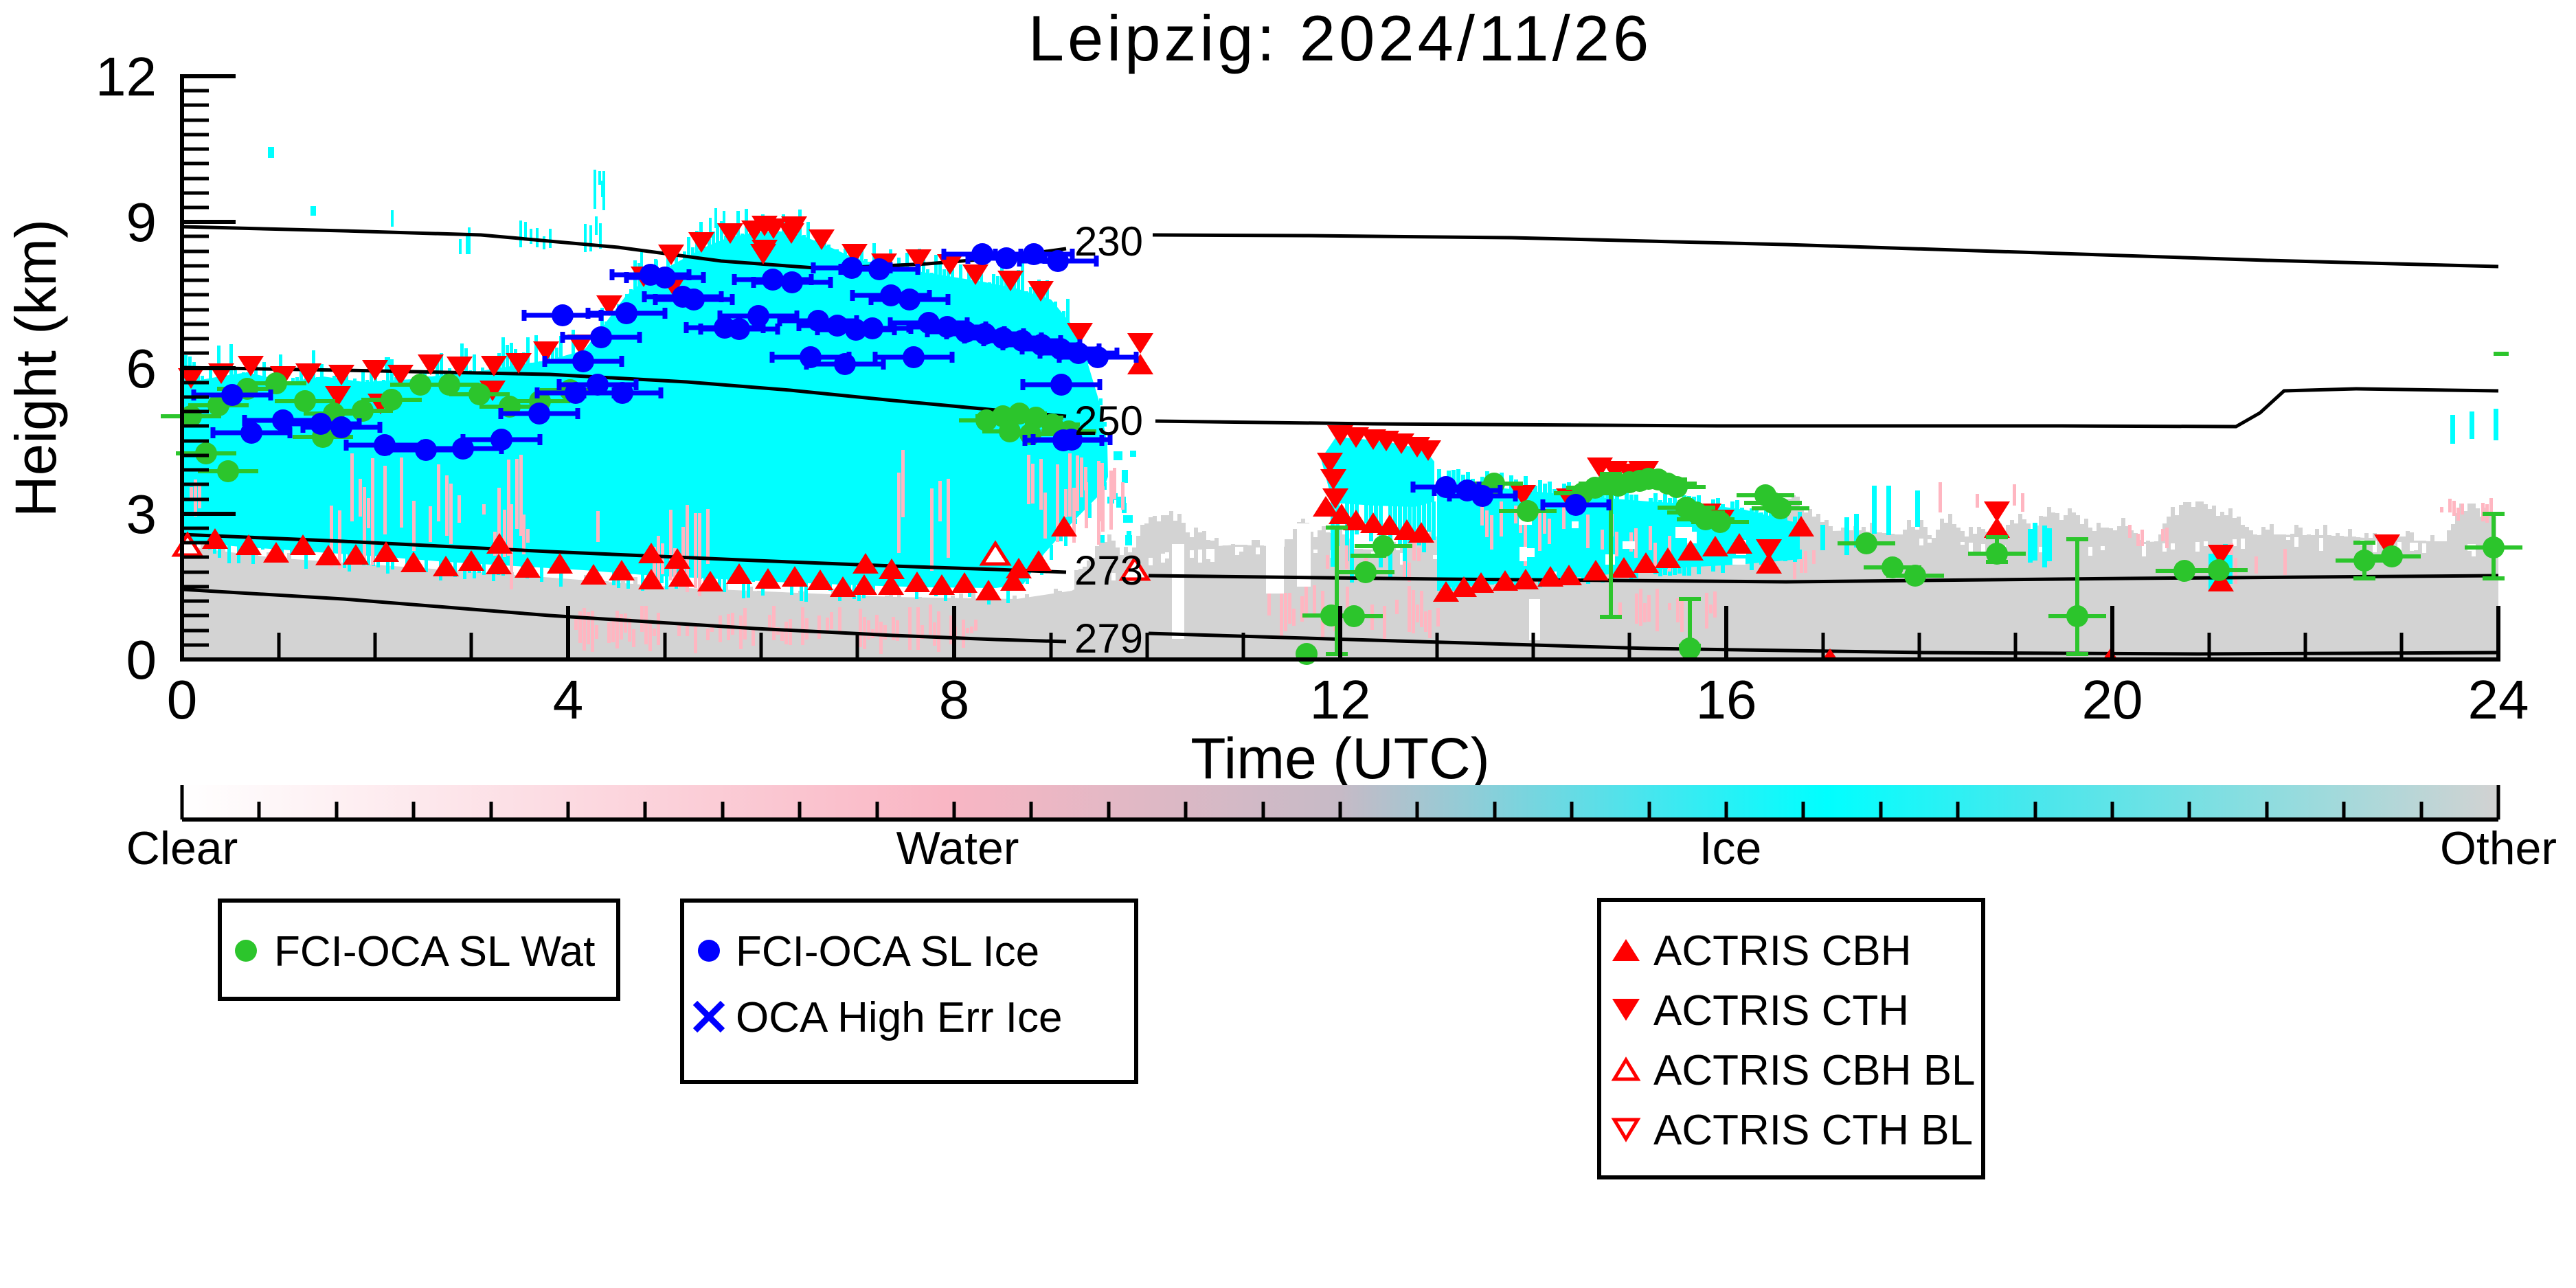 This screenshot has height=1288, width=2576. Describe the element at coordinates (141, 222) in the screenshot. I see `svg-text: 9` at that location.